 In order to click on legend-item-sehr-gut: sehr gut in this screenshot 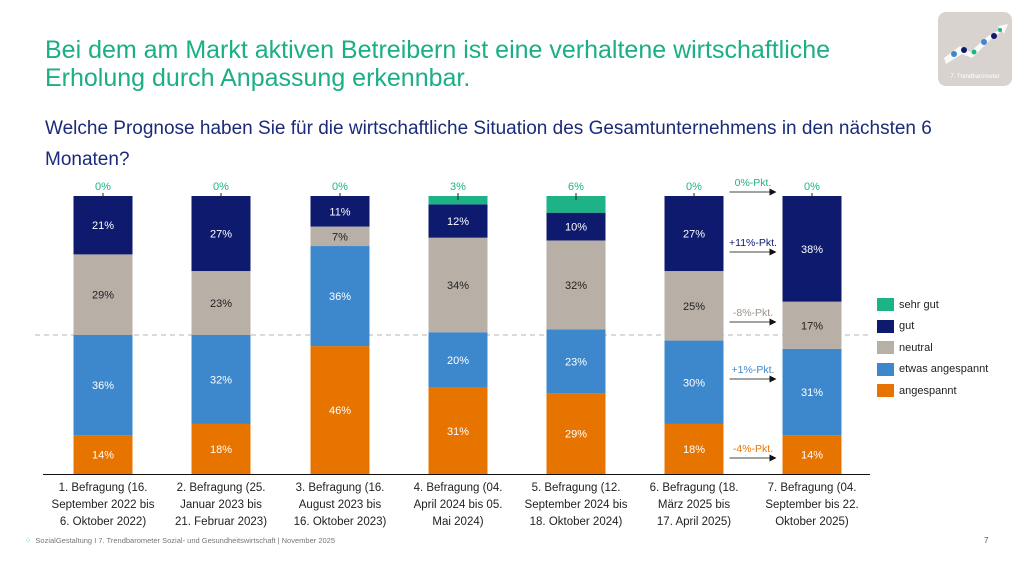, I will do `click(932, 305)`.